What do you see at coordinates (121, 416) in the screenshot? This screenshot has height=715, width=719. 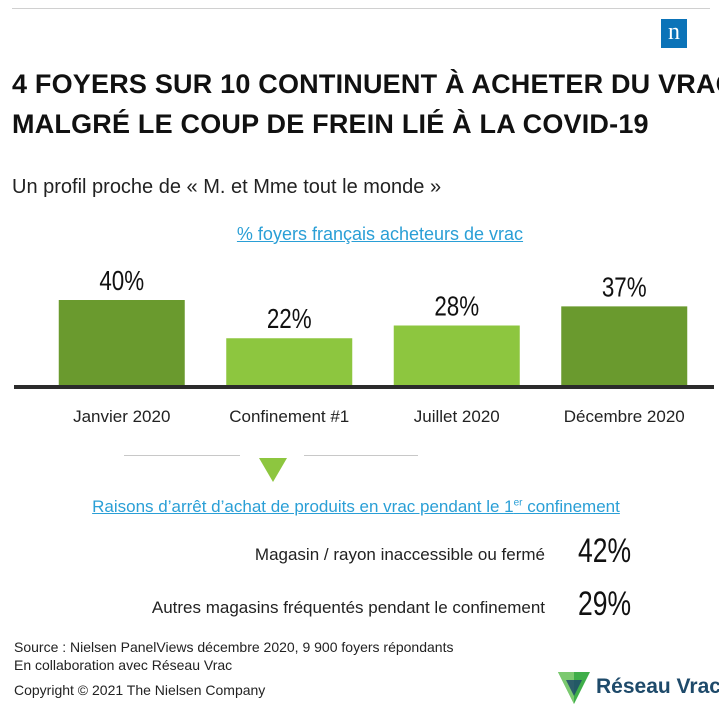 I see `category-label-1: Janvier 2020` at bounding box center [121, 416].